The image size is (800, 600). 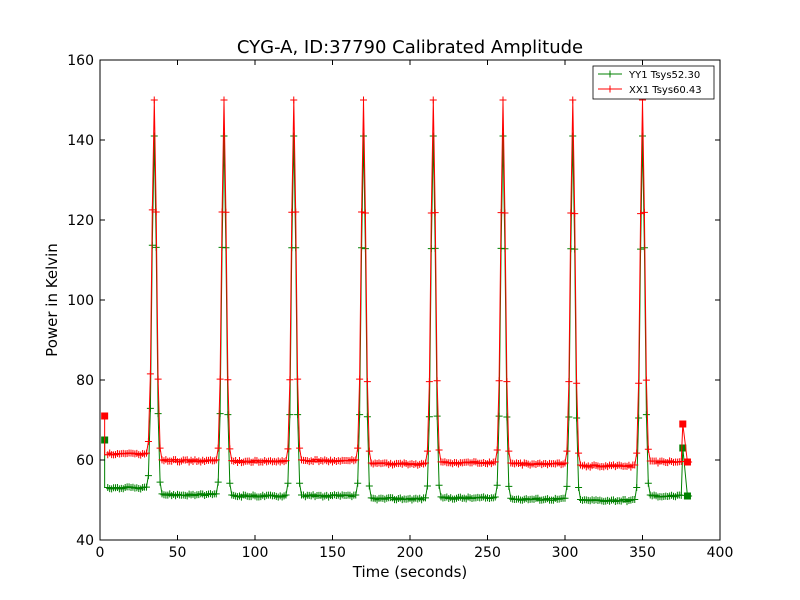 I want to click on x-tick-label: 300, so click(x=565, y=553).